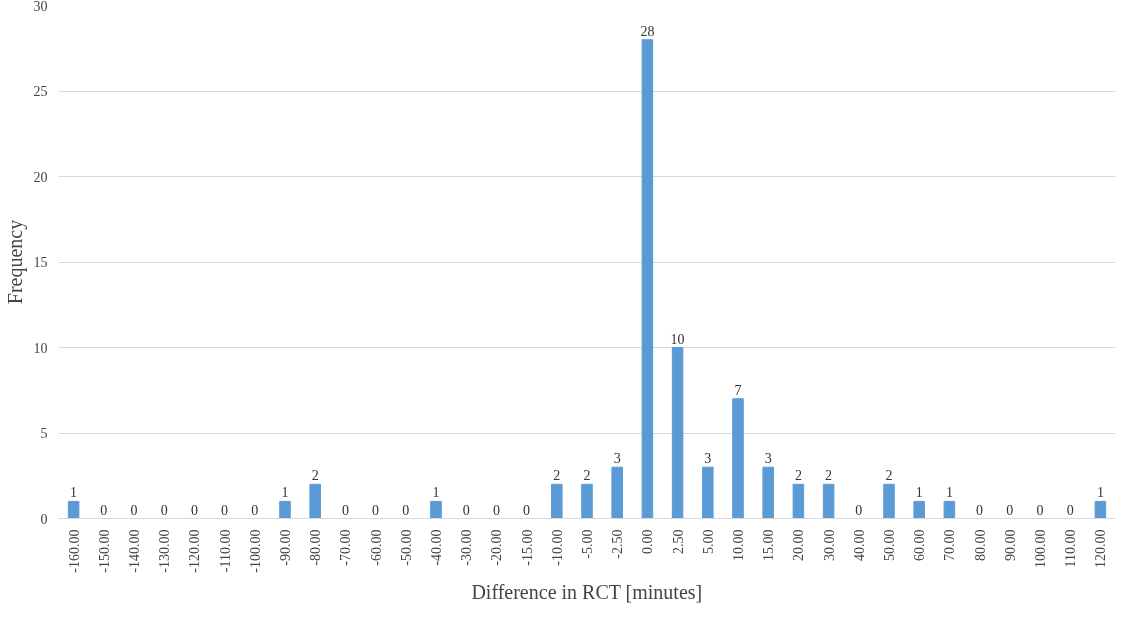  I want to click on x-tick-label: 120.00, so click(1101, 548).